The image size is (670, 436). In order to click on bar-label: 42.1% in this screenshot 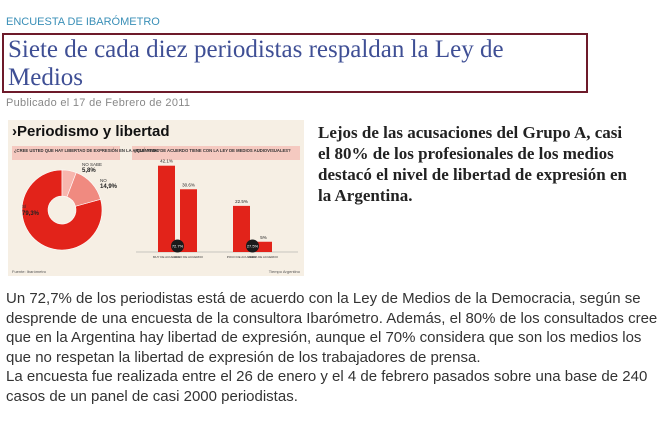, I will do `click(166, 161)`.